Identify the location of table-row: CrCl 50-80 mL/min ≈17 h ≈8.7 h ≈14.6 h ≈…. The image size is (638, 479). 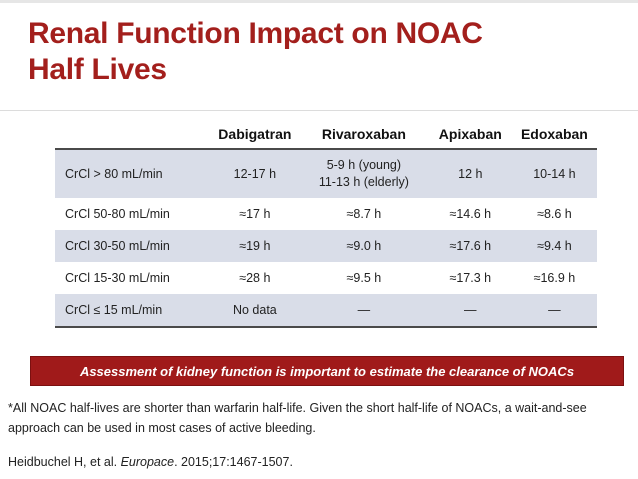
(326, 214).